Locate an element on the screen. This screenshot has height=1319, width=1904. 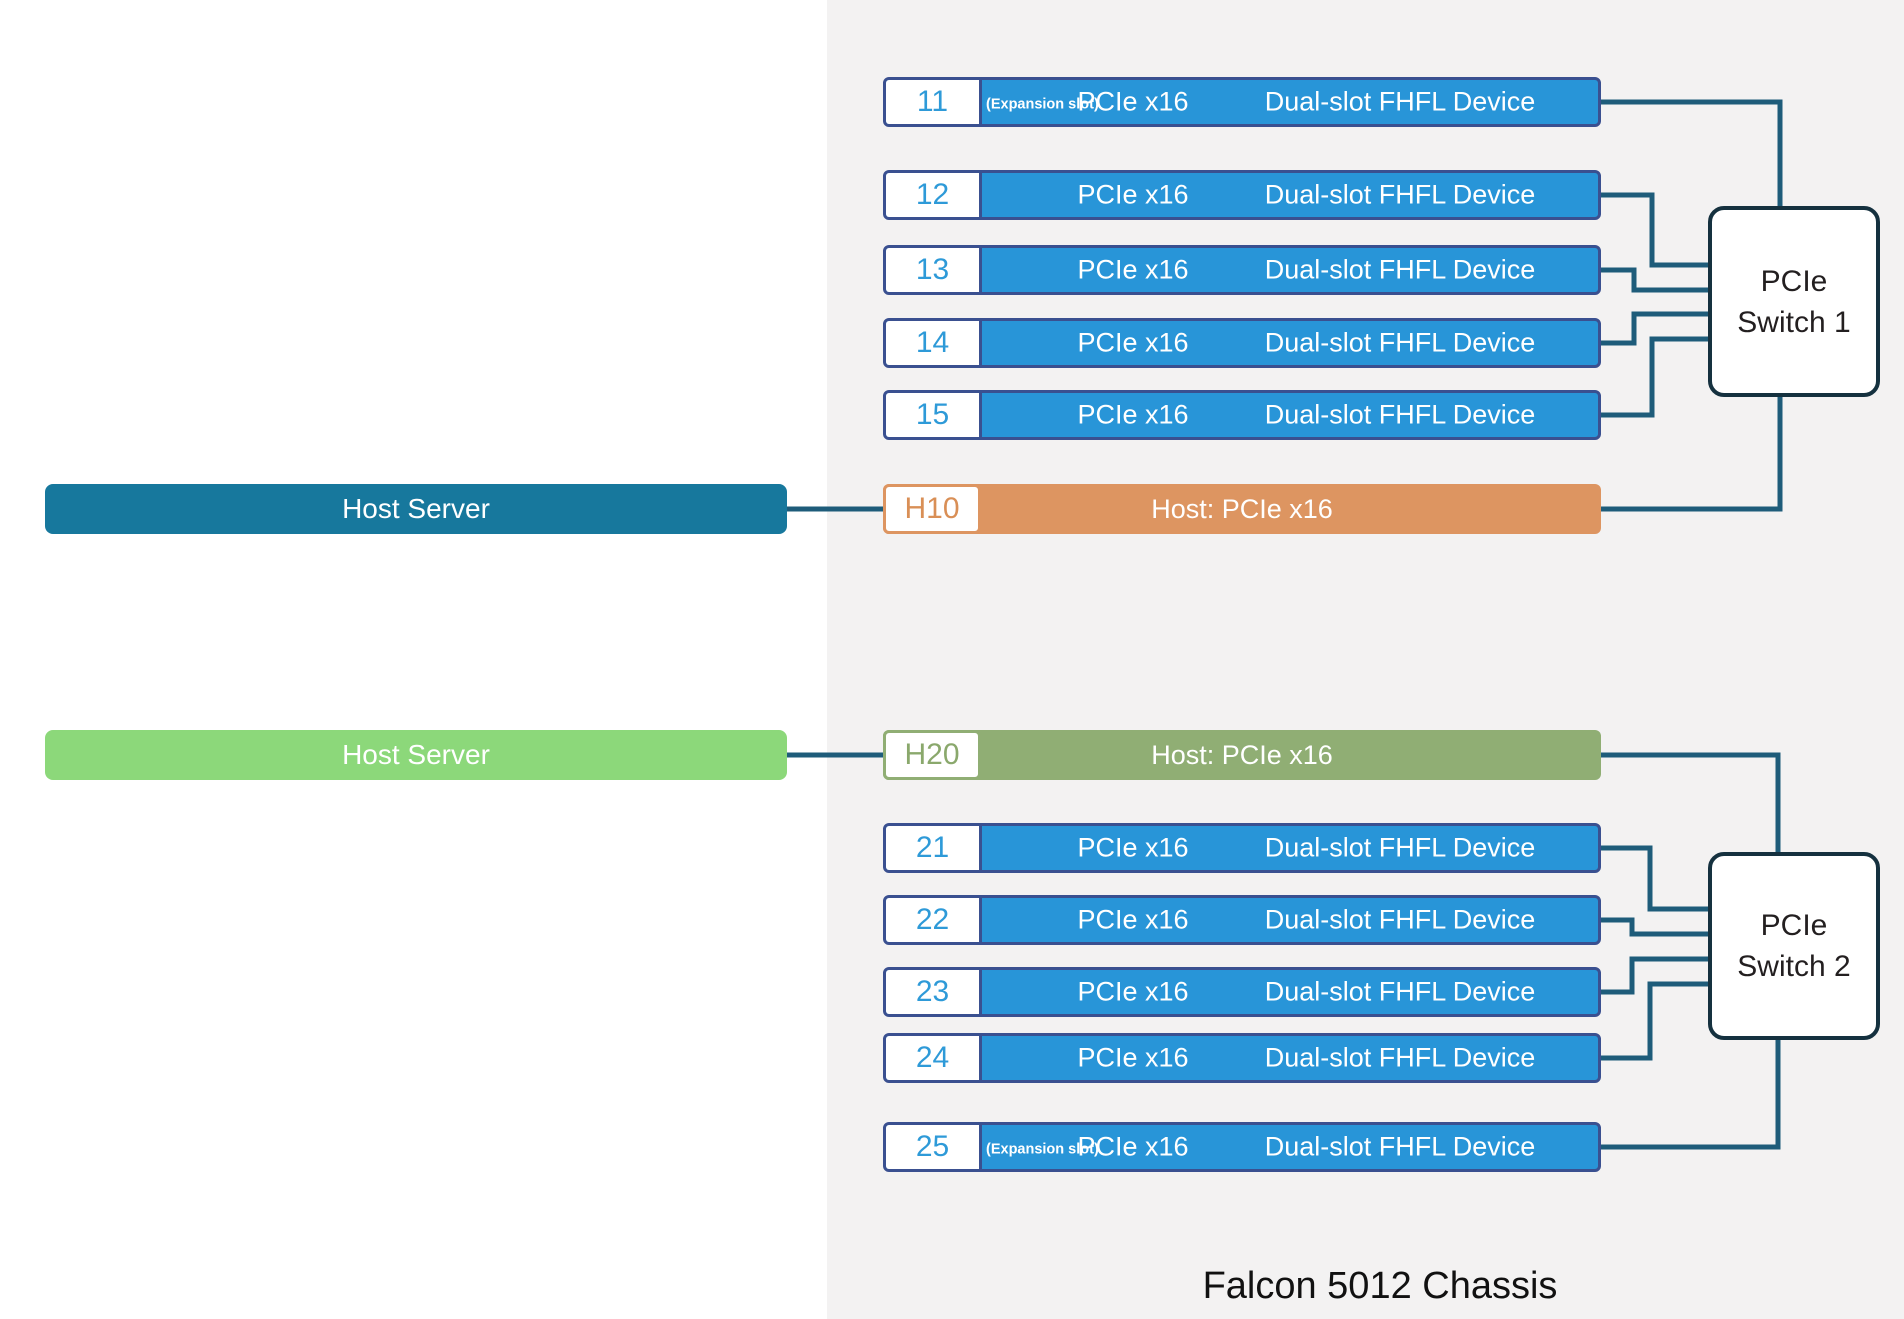
slot-row-21: 21 PCIe x16 Dual-slot FHFL Device is located at coordinates (1242, 848).